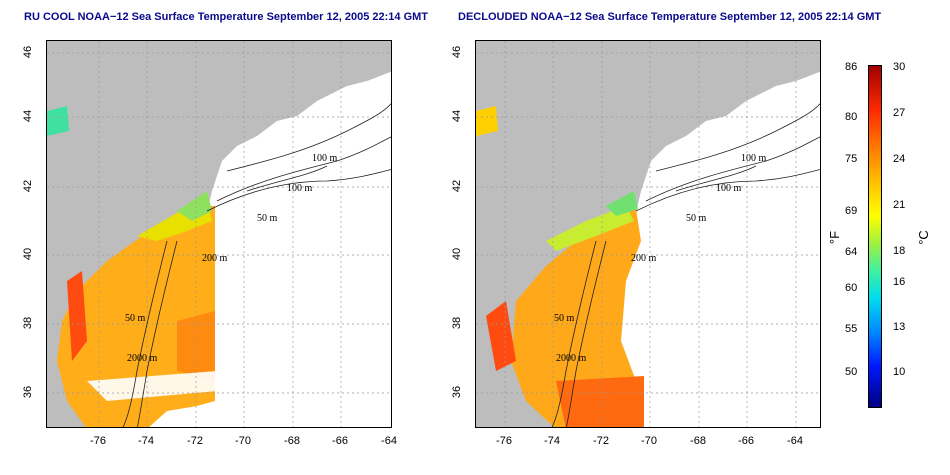  I want to click on colorbar-c-label: 13, so click(899, 327).